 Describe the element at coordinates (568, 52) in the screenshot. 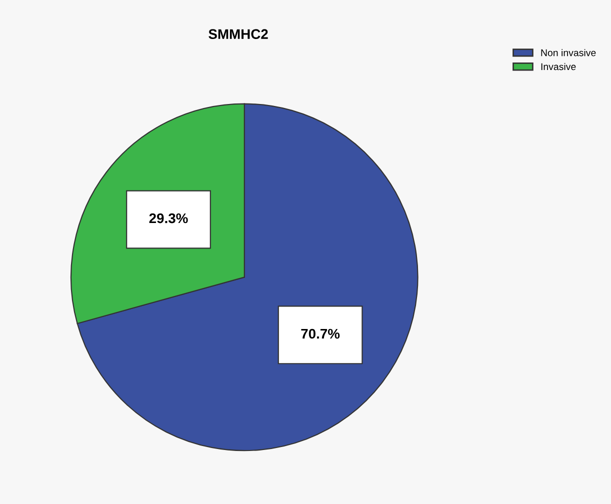

I see `legend-label: Non invasive` at that location.